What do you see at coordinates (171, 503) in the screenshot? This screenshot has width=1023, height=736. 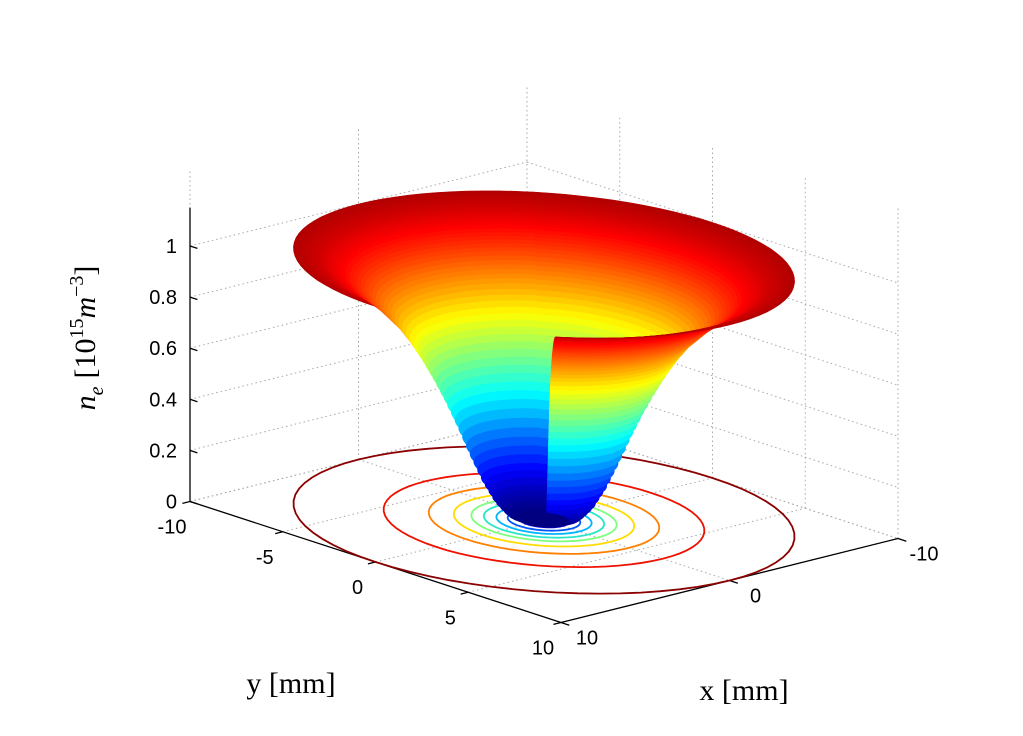 I see `z-tick-label: 0` at bounding box center [171, 503].